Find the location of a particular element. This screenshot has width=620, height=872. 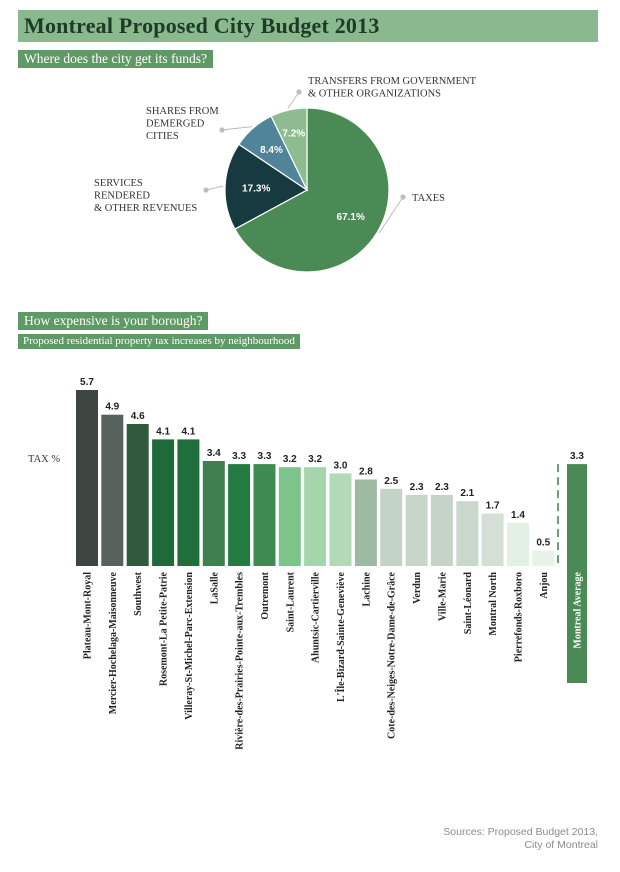

bar-value-label-13: 2.3 is located at coordinates (417, 487).